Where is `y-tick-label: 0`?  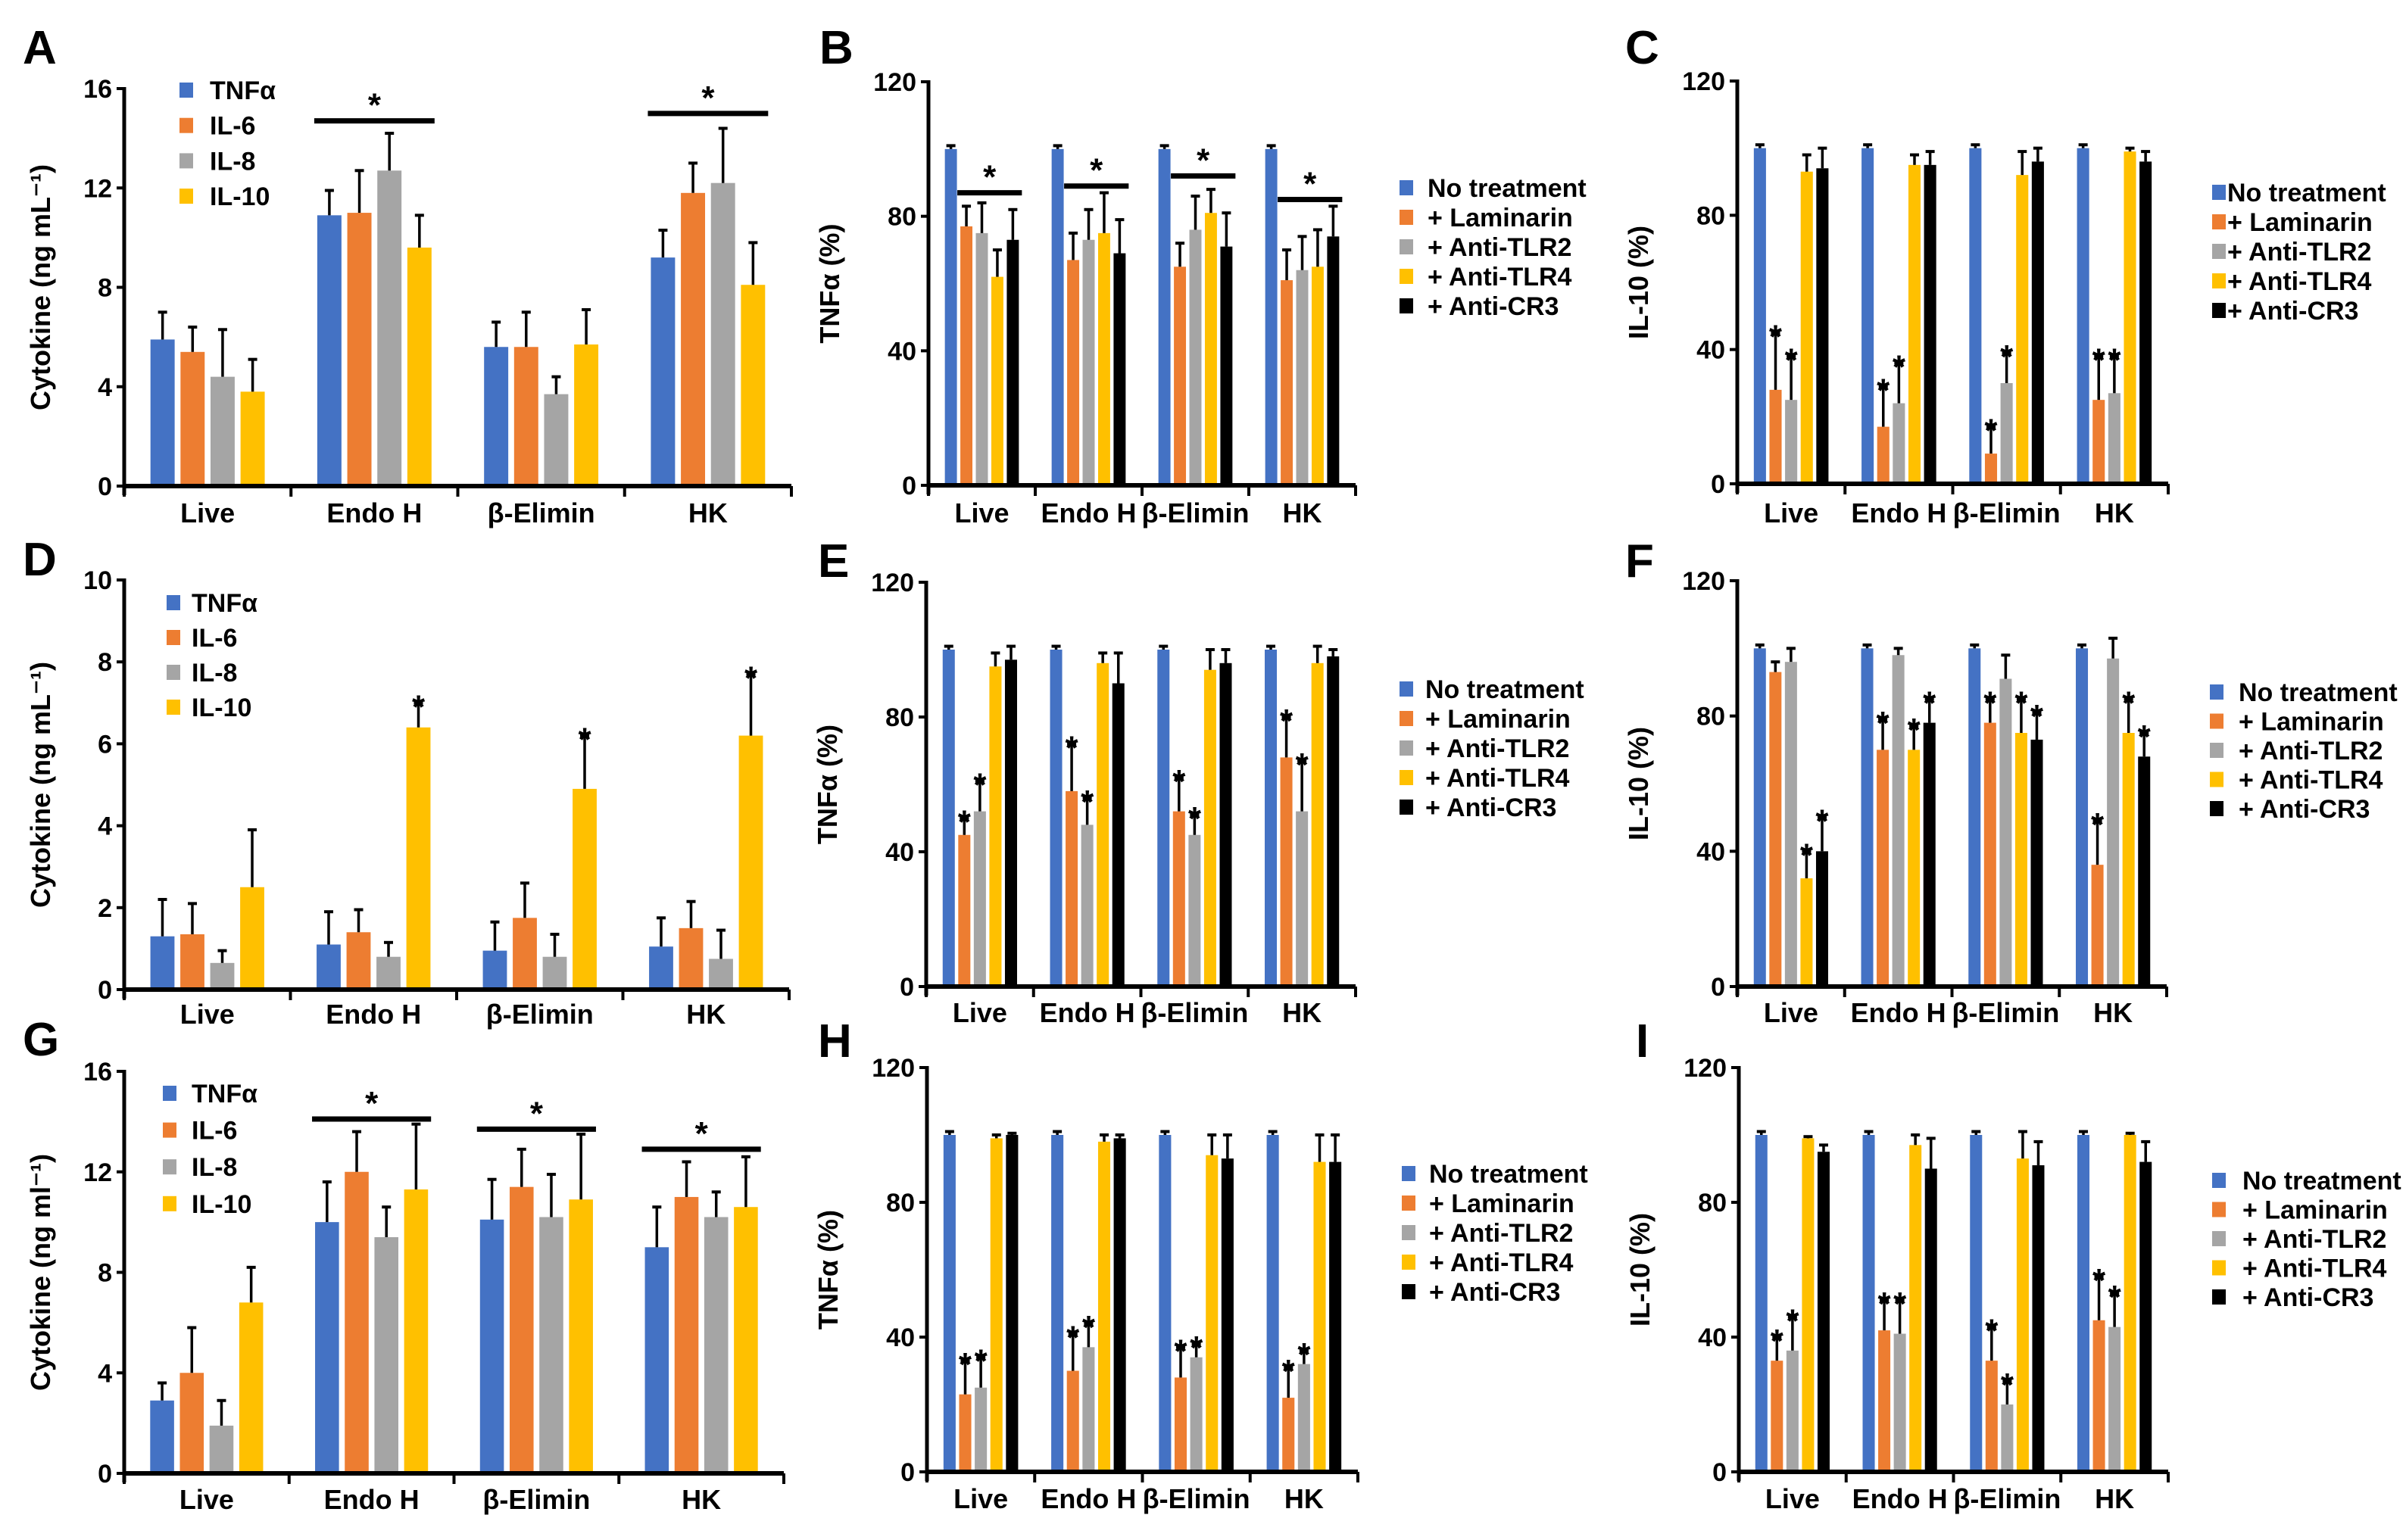 y-tick-label: 0 is located at coordinates (1720, 1472).